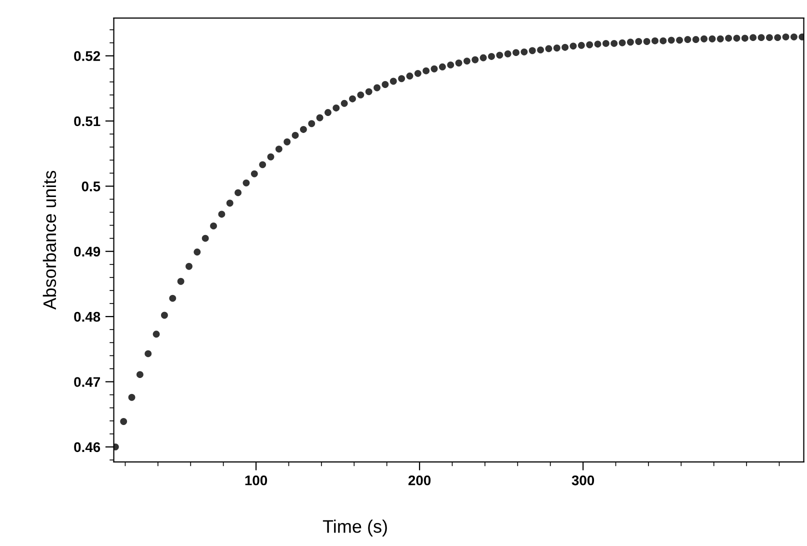 The image size is (807, 546). Describe the element at coordinates (87, 447) in the screenshot. I see `y-tick-label: 0.46` at that location.